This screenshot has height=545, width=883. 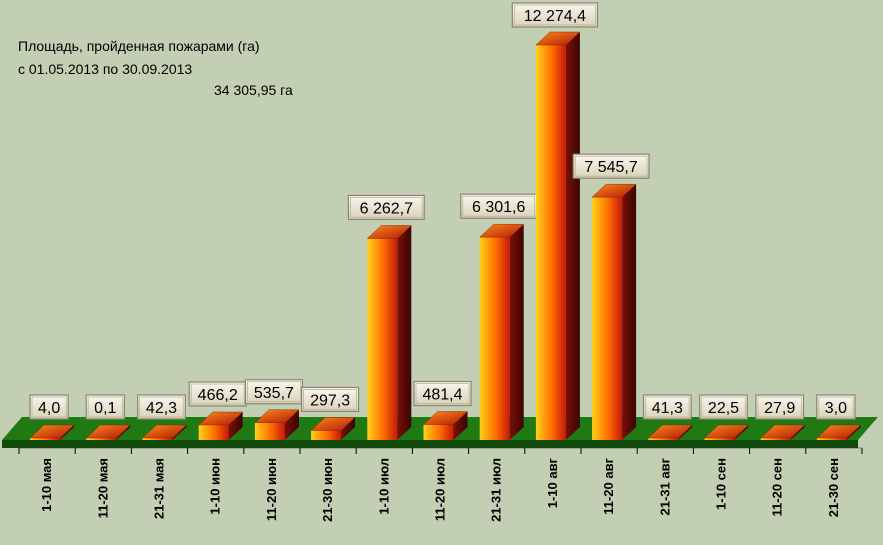 What do you see at coordinates (833, 487) in the screenshot?
I see `x-tick-label: 21-30 сен` at bounding box center [833, 487].